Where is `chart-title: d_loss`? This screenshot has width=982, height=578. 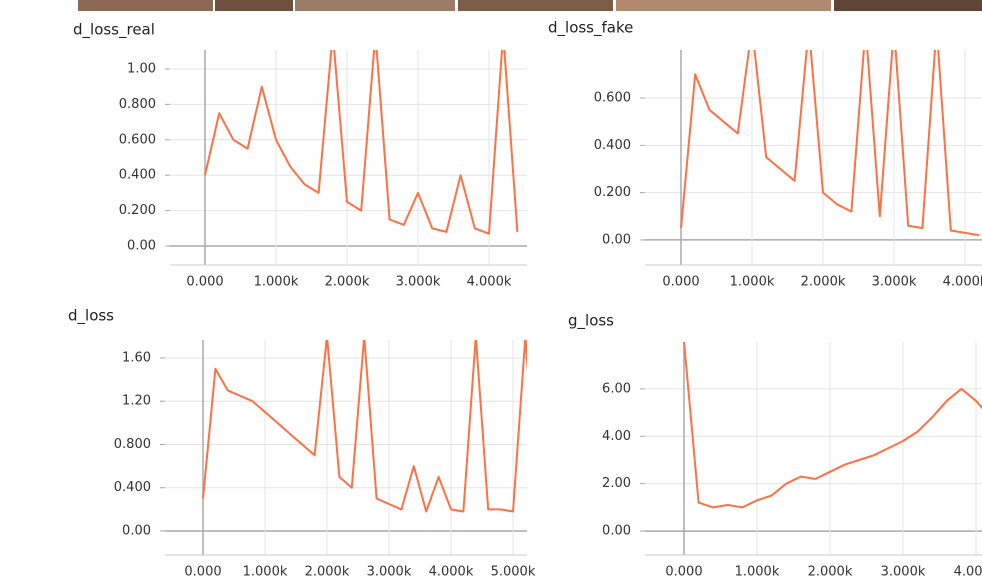 chart-title: d_loss is located at coordinates (91, 316).